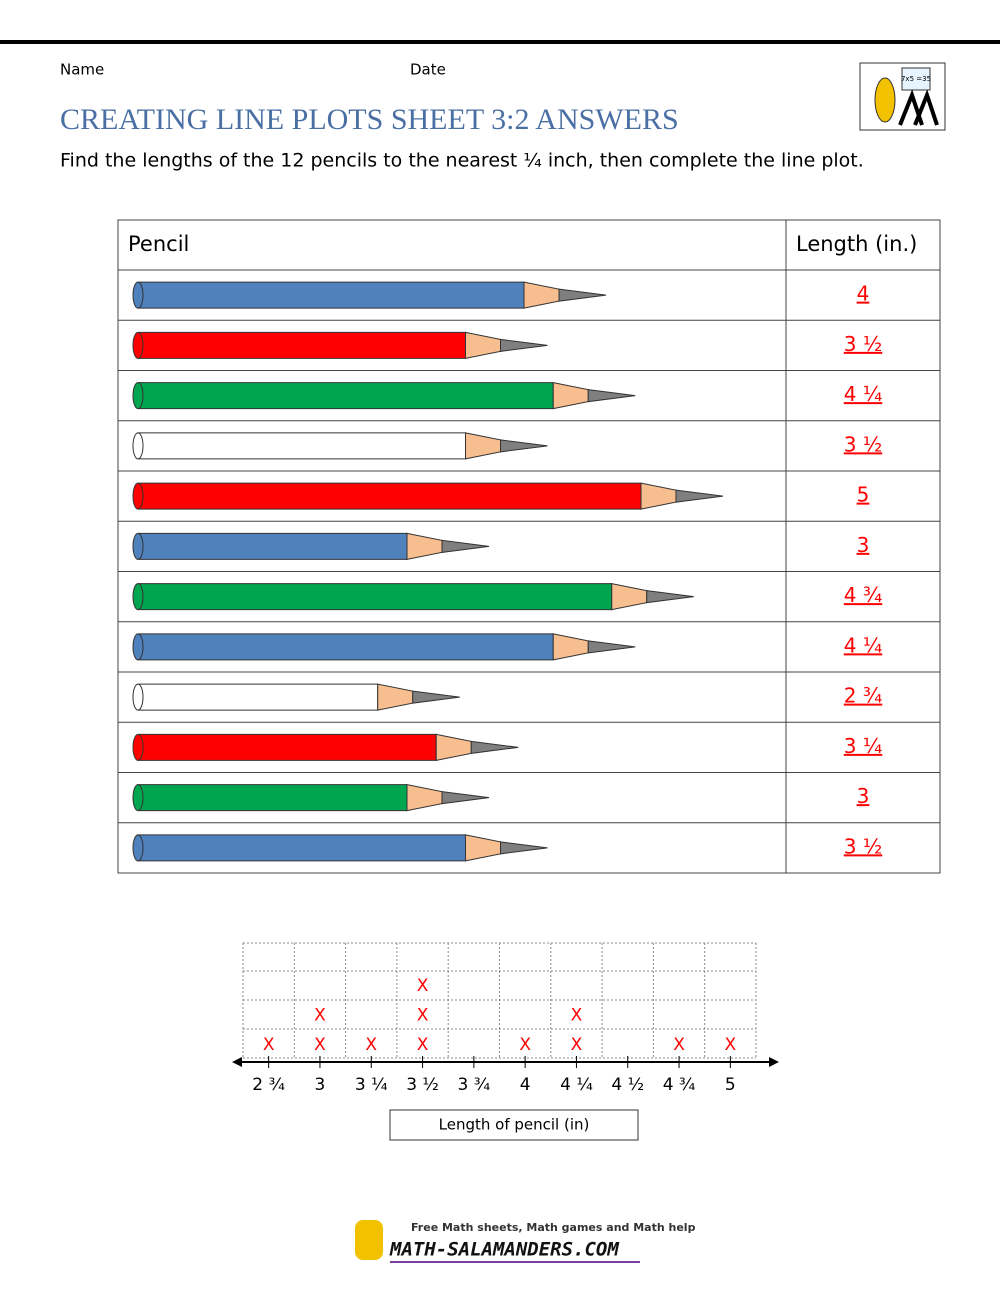 This screenshot has width=1000, height=1298. What do you see at coordinates (627, 1085) in the screenshot?
I see `tick-label: 4 ½` at bounding box center [627, 1085].